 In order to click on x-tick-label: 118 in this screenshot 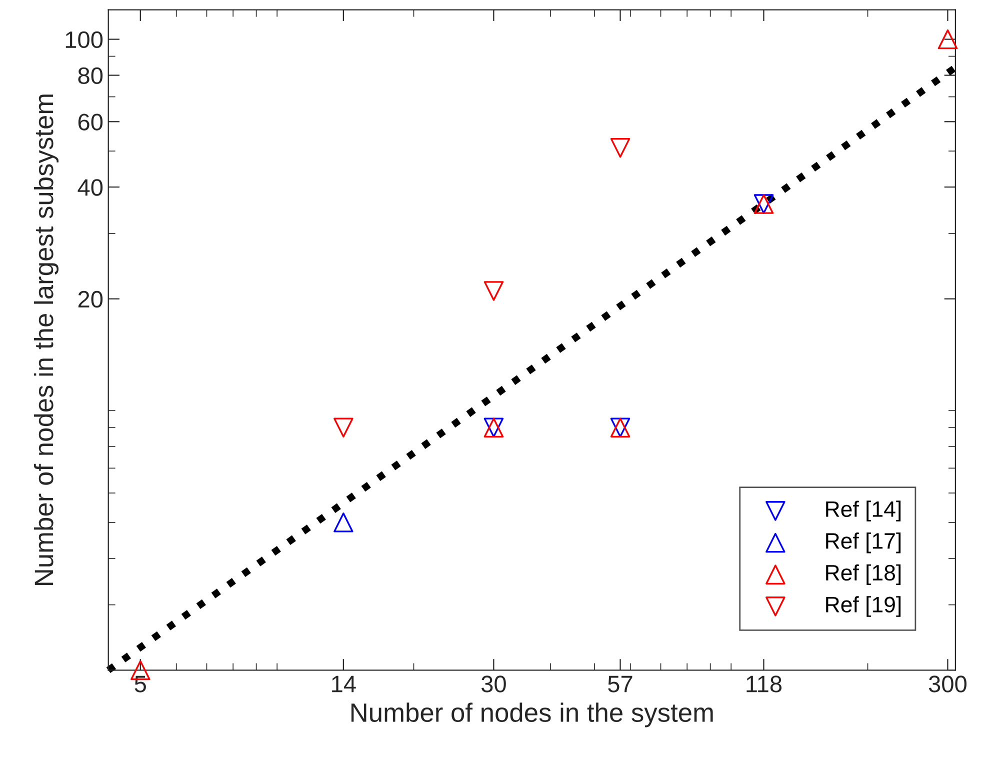, I will do `click(764, 684)`.